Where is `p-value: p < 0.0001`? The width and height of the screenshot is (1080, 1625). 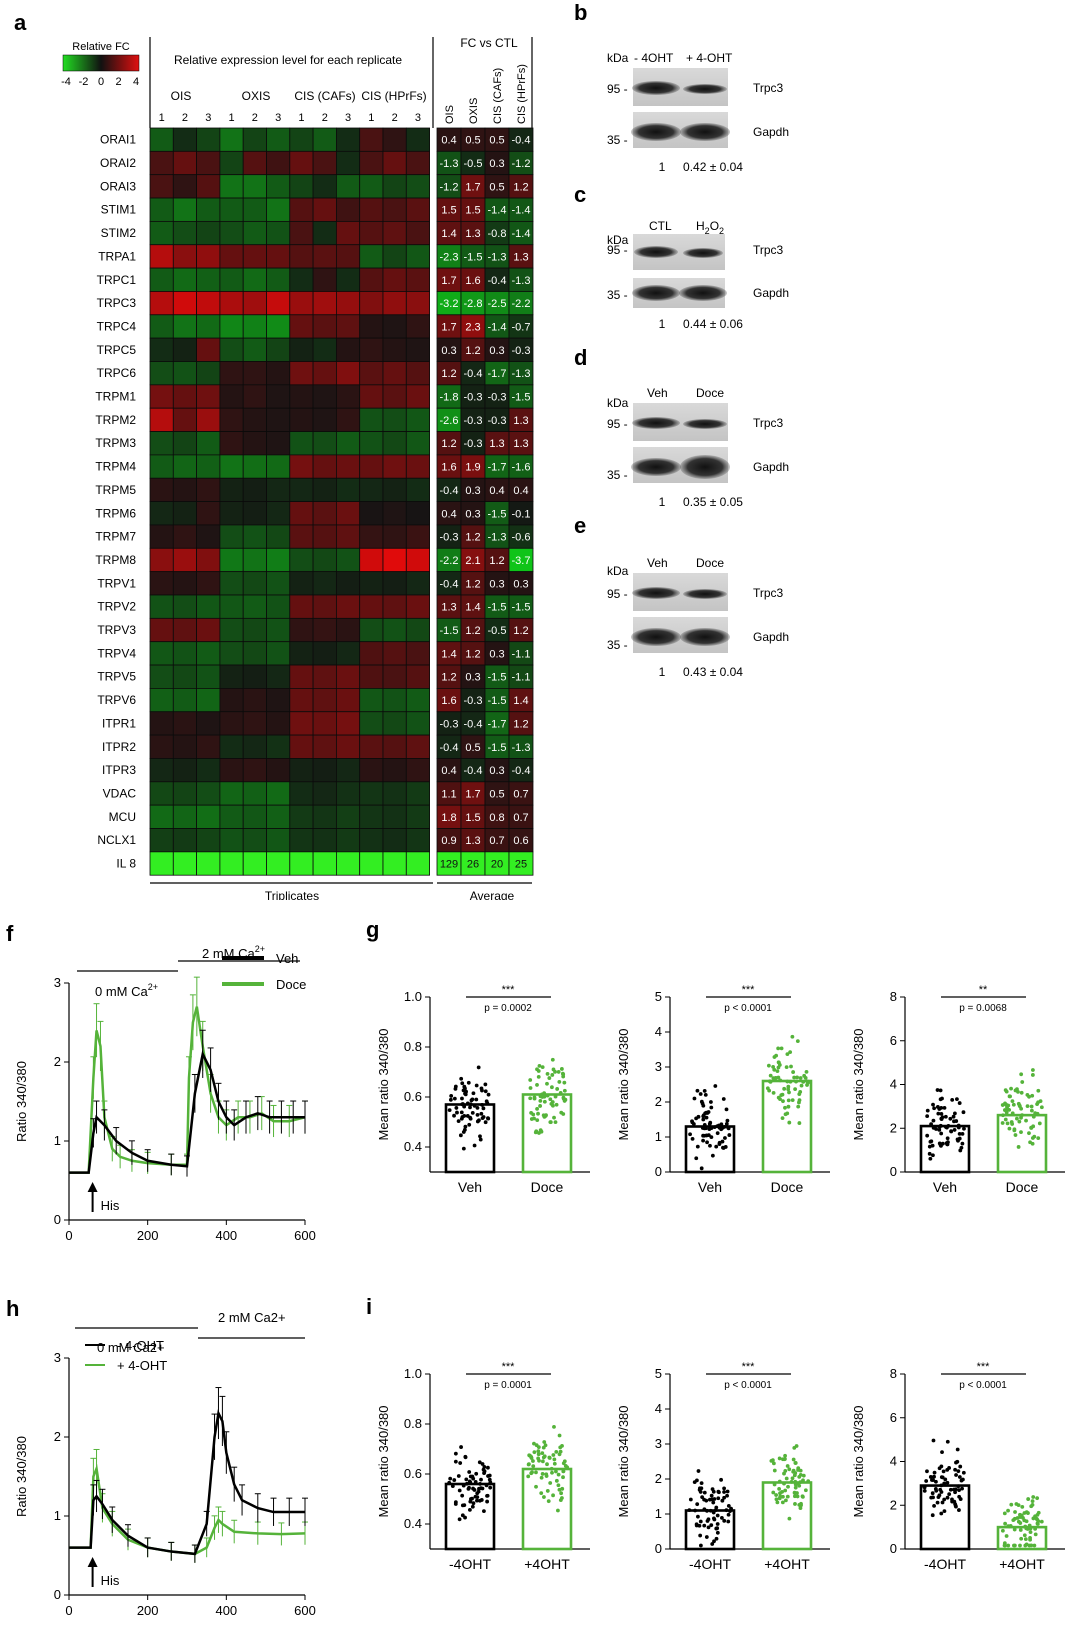 p-value: p < 0.0001 is located at coordinates (983, 1385).